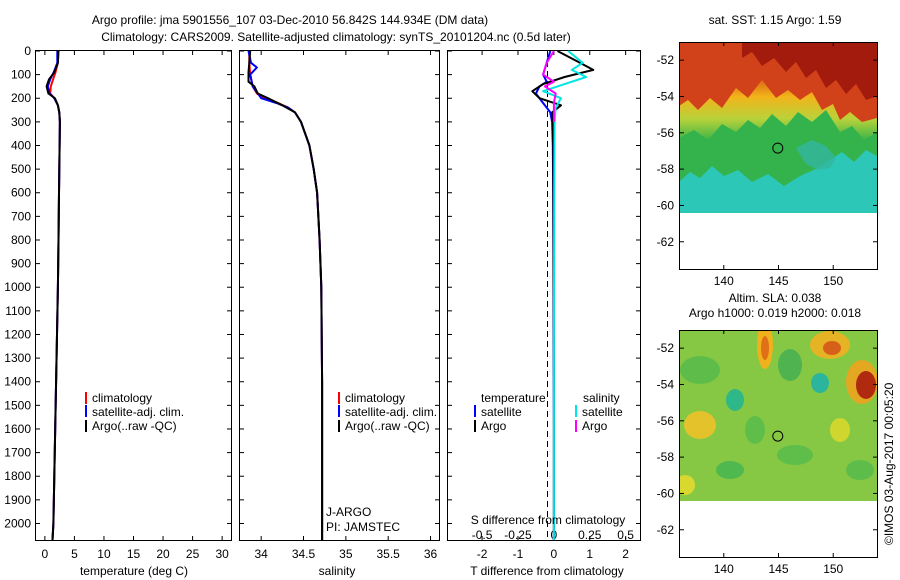  Describe the element at coordinates (389, 554) in the screenshot. I see `x-tick-label: 35.5` at that location.